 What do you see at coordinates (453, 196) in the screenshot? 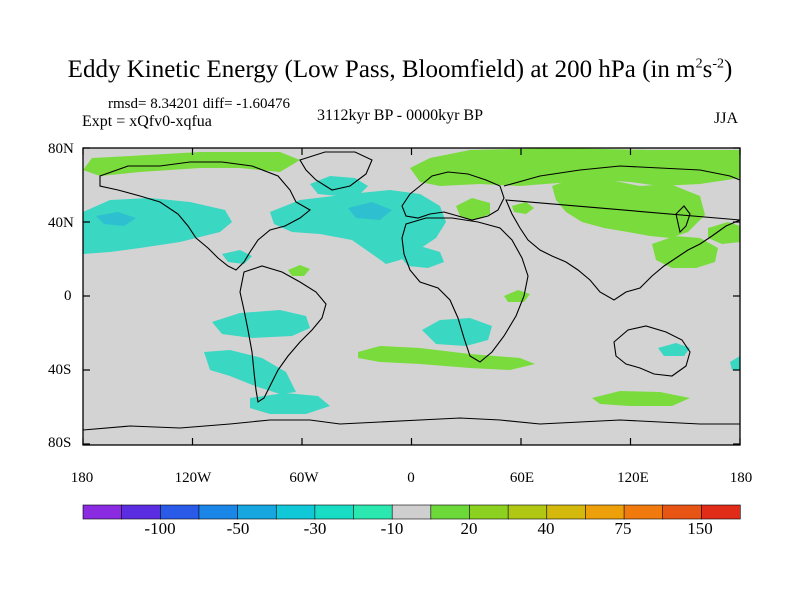
I see `coast-europe` at bounding box center [453, 196].